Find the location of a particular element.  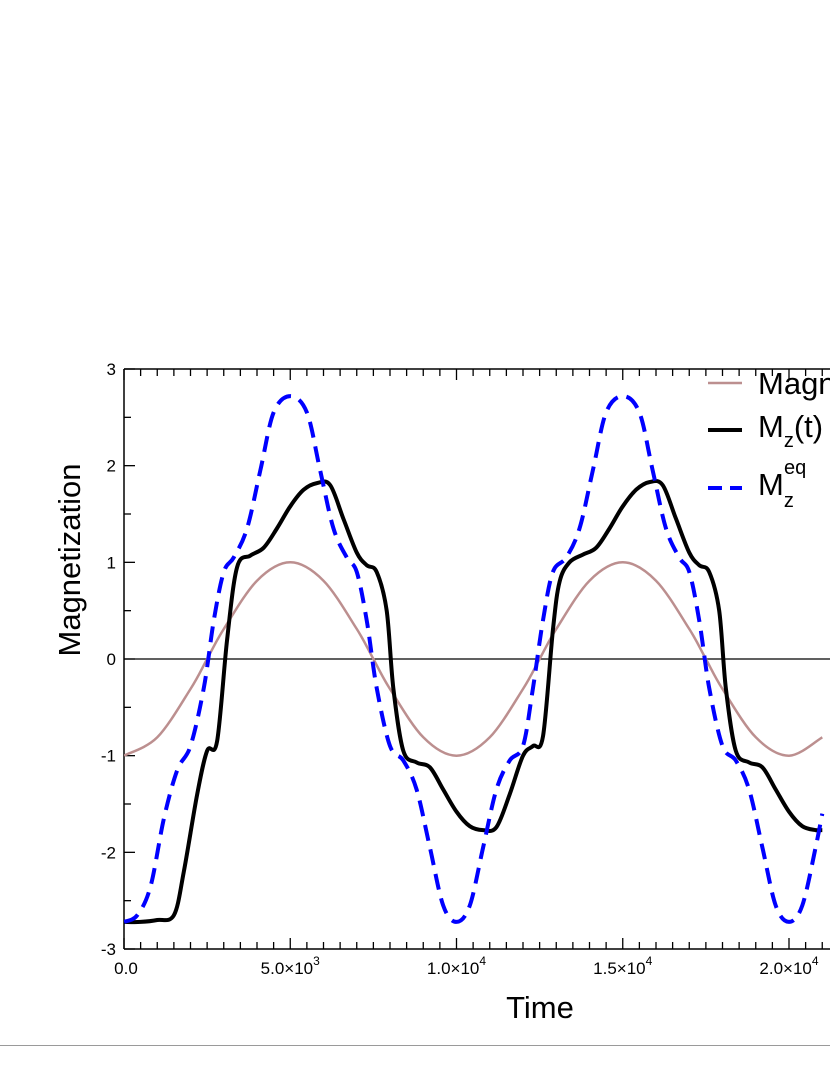

legend-label-mz: Mz(t) is located at coordinates (790, 430).